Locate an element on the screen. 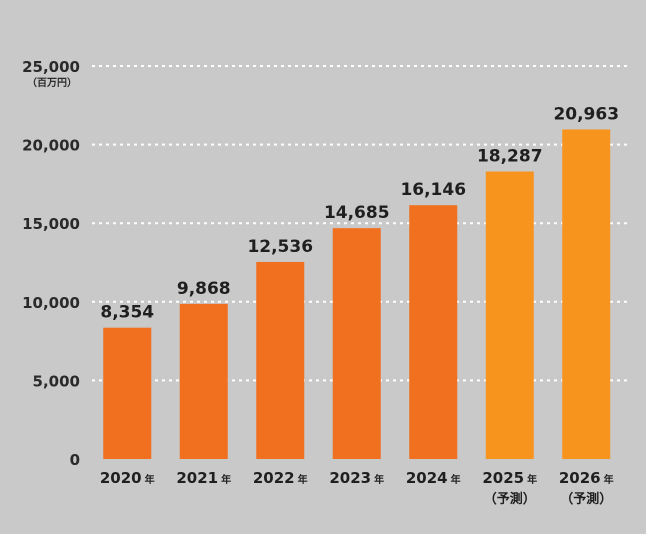  y-axis-unit-label: （百万円） is located at coordinates (52, 82).